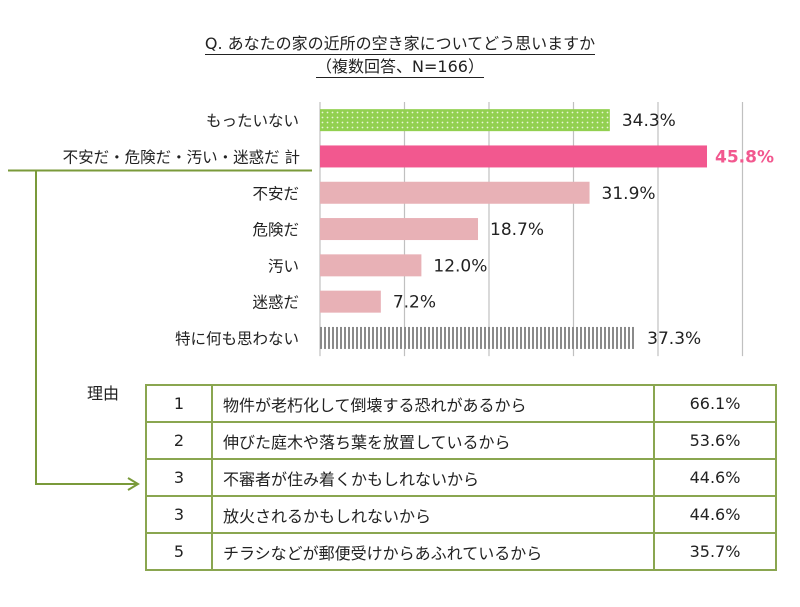  Describe the element at coordinates (649, 121) in the screenshot. I see `value-label: 34.3%` at that location.